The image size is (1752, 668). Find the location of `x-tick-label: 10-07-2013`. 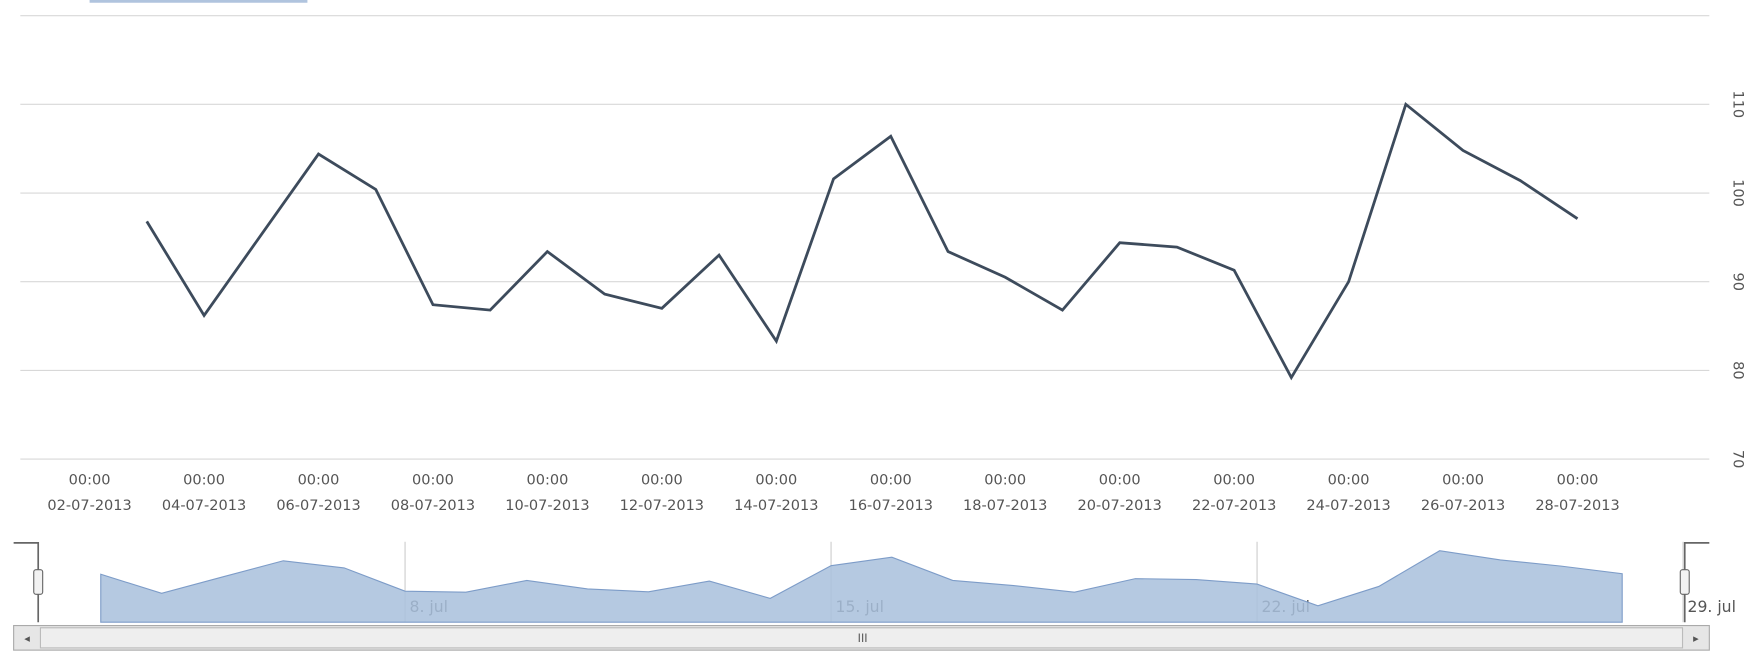

x-tick-label: 10-07-2013 is located at coordinates (547, 506).